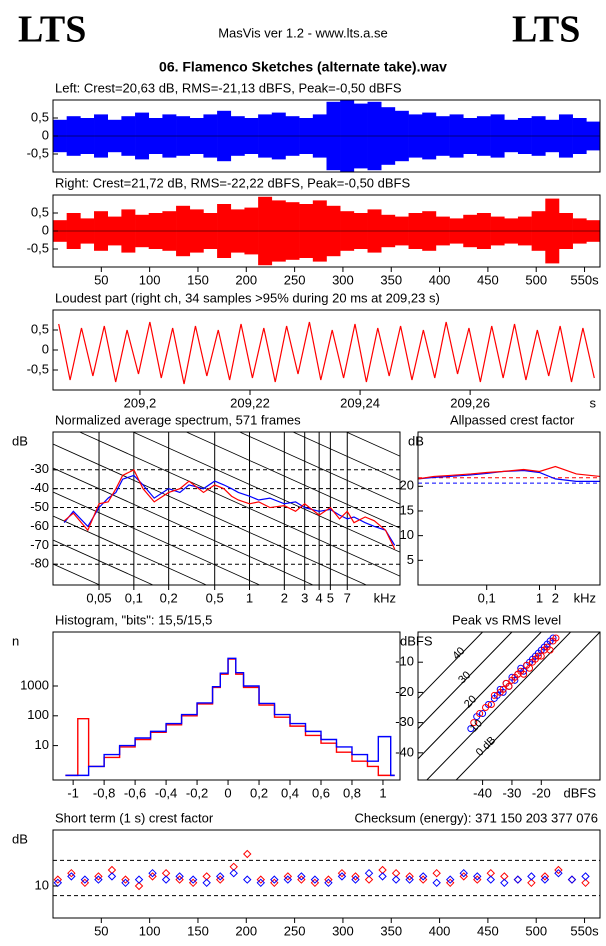 The width and height of the screenshot is (606, 946). I want to click on x-tick-label: 3, so click(304, 597).